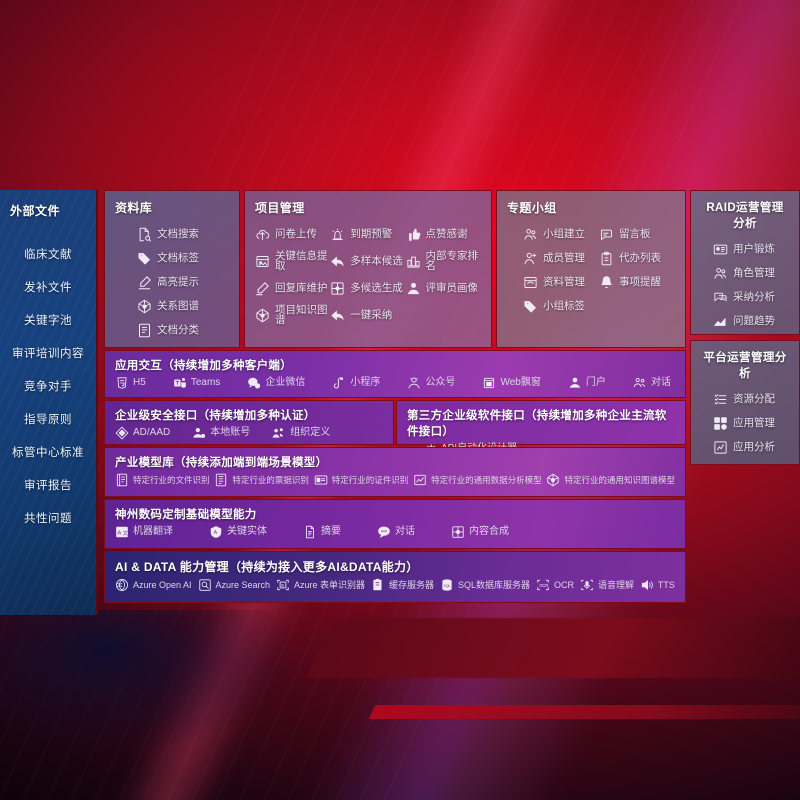  Describe the element at coordinates (48, 485) in the screenshot. I see `sidebar-item-review-report: 审评报告` at that location.